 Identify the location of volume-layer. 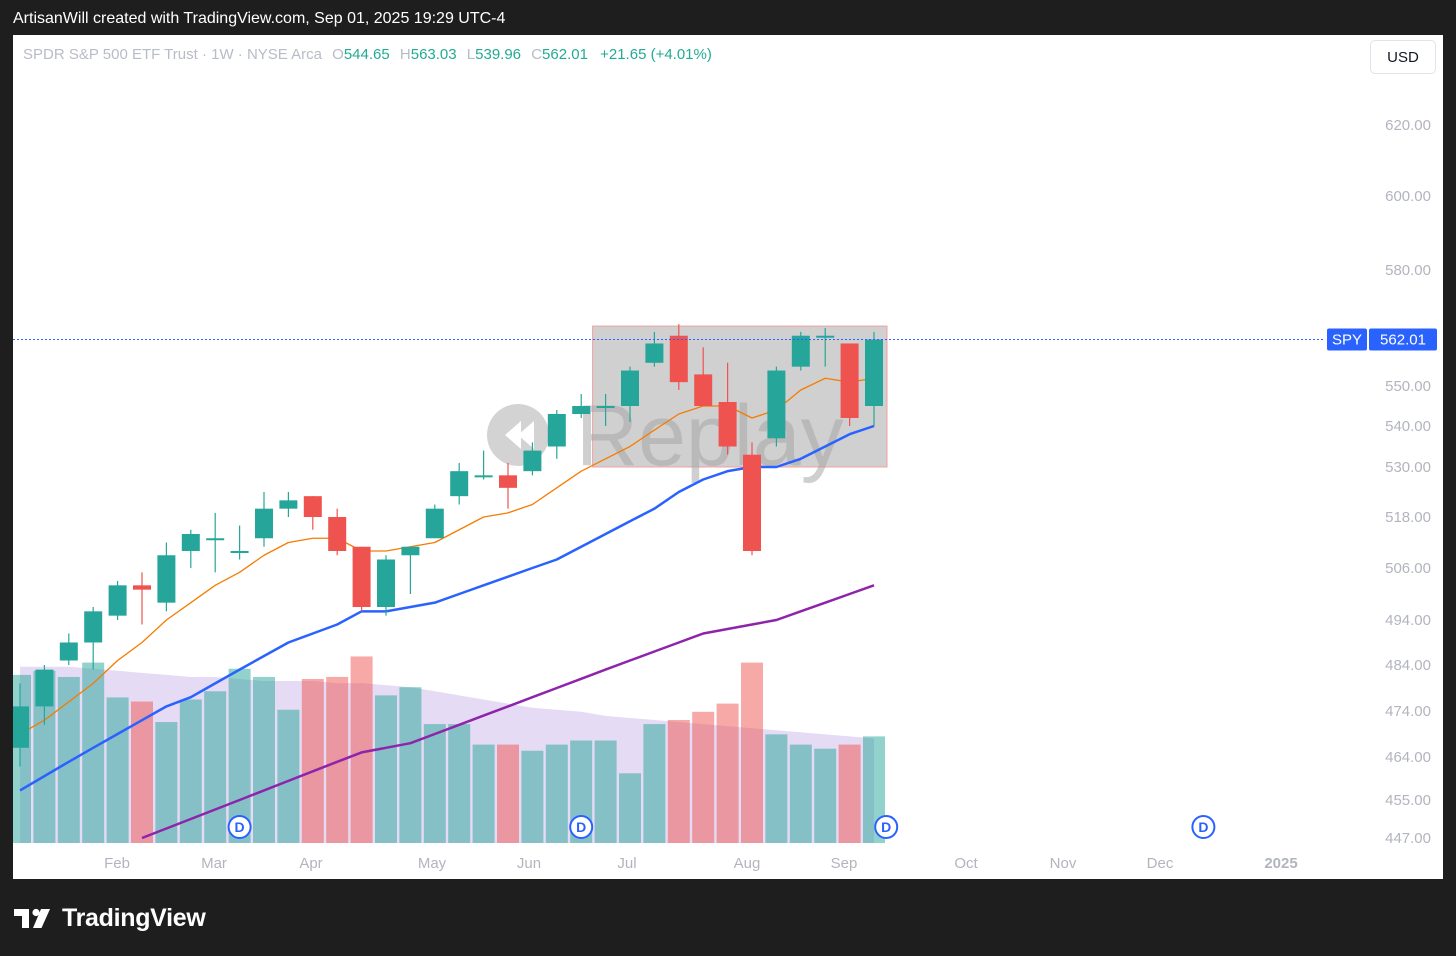
(449, 749).